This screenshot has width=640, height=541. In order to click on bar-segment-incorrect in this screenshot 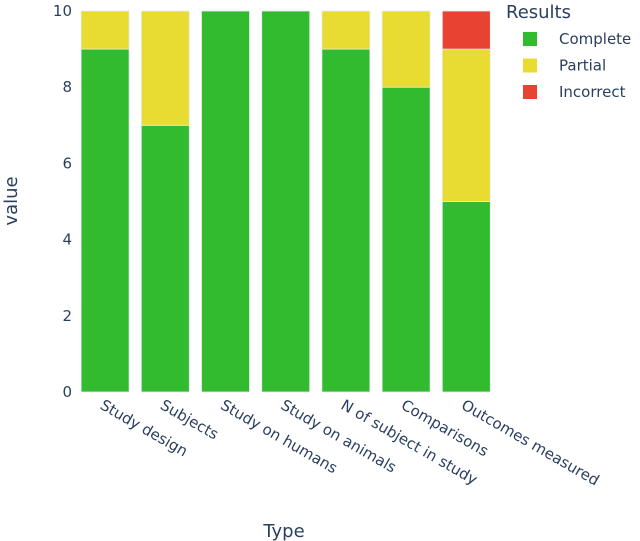, I will do `click(466, 30)`.